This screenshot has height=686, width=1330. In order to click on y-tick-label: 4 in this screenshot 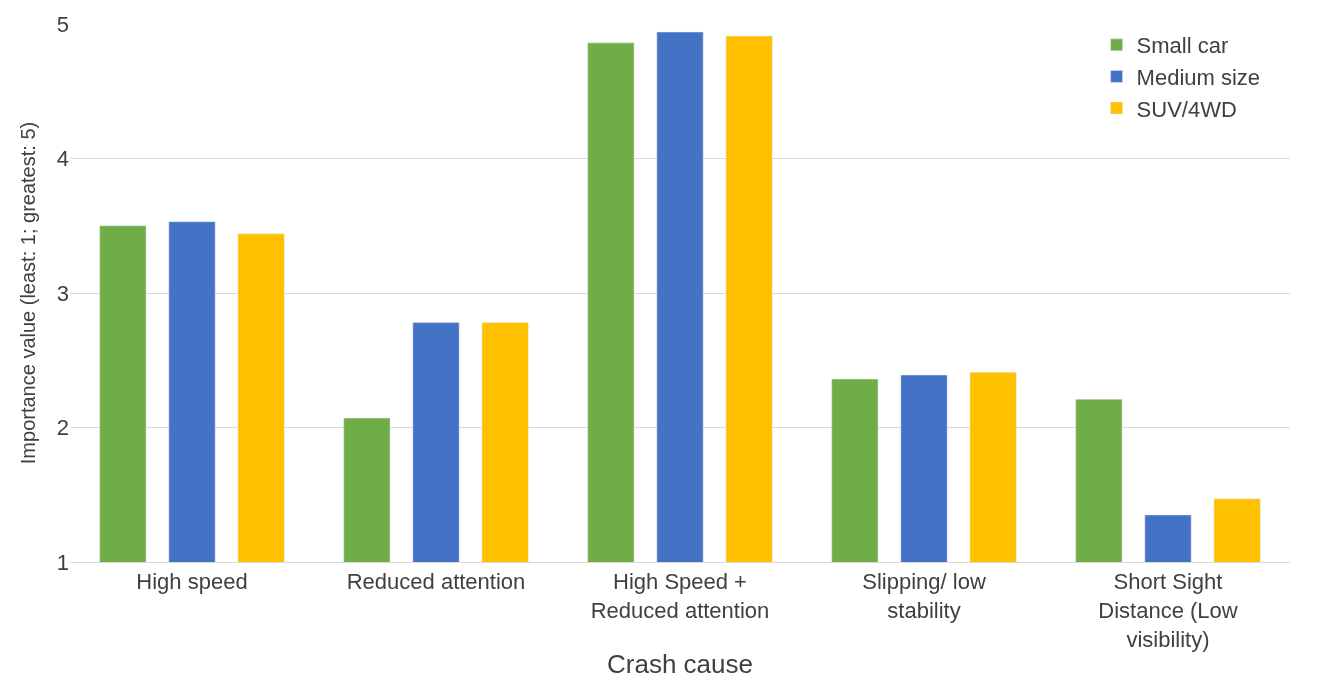, I will do `click(62, 159)`.